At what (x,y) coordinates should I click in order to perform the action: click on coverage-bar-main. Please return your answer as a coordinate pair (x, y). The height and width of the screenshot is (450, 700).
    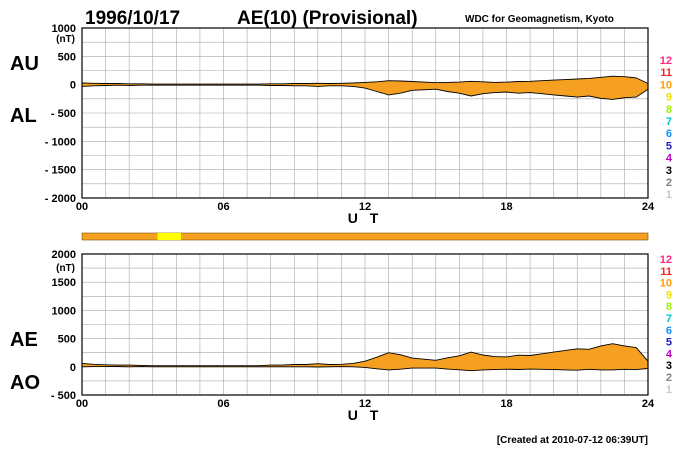
    Looking at the image, I should click on (365, 236).